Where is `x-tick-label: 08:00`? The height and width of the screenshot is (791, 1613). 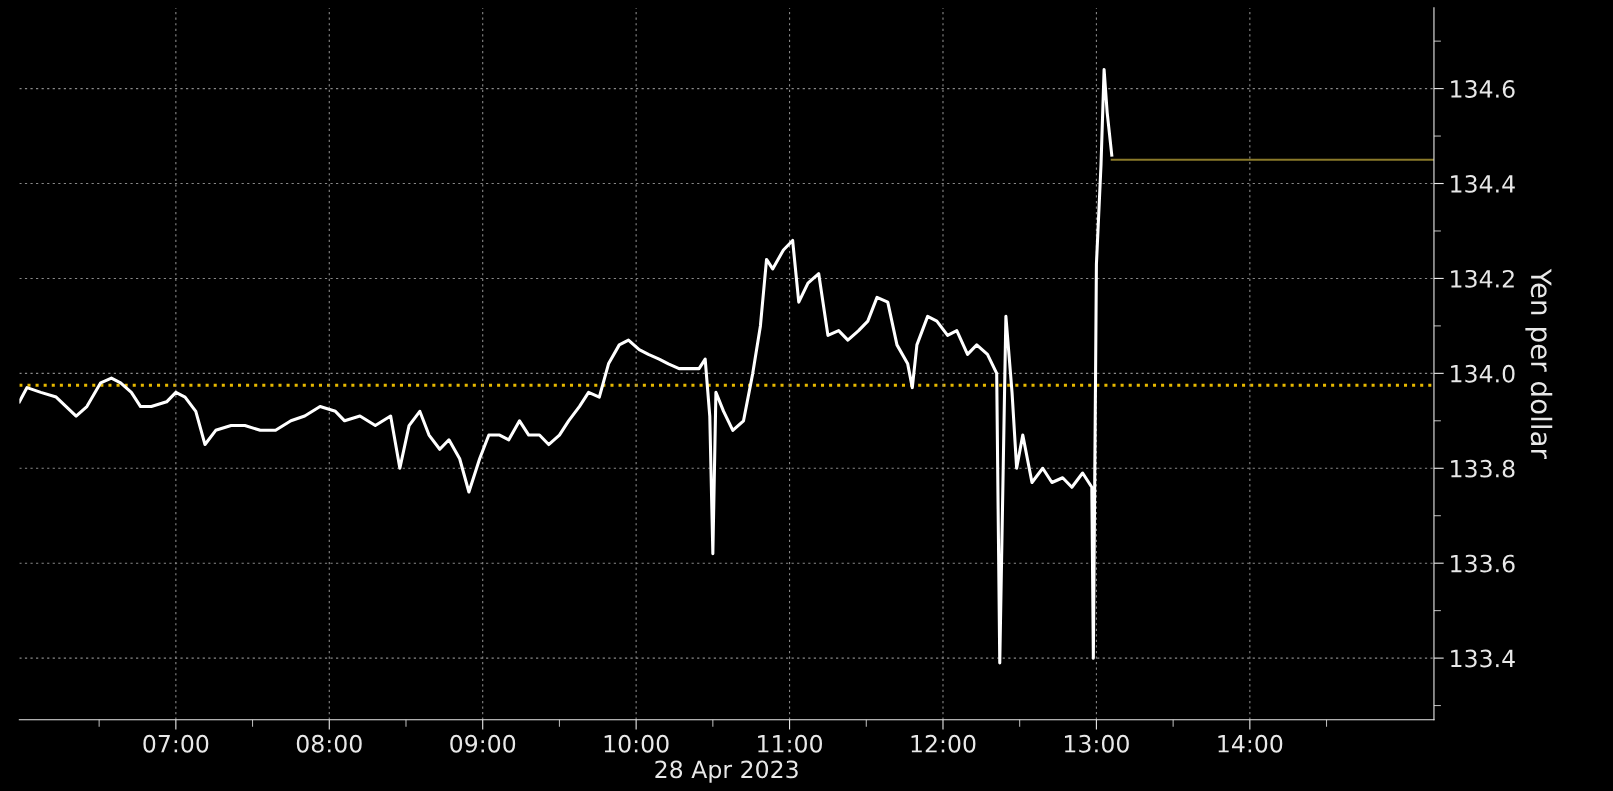
x-tick-label: 08:00 is located at coordinates (329, 743).